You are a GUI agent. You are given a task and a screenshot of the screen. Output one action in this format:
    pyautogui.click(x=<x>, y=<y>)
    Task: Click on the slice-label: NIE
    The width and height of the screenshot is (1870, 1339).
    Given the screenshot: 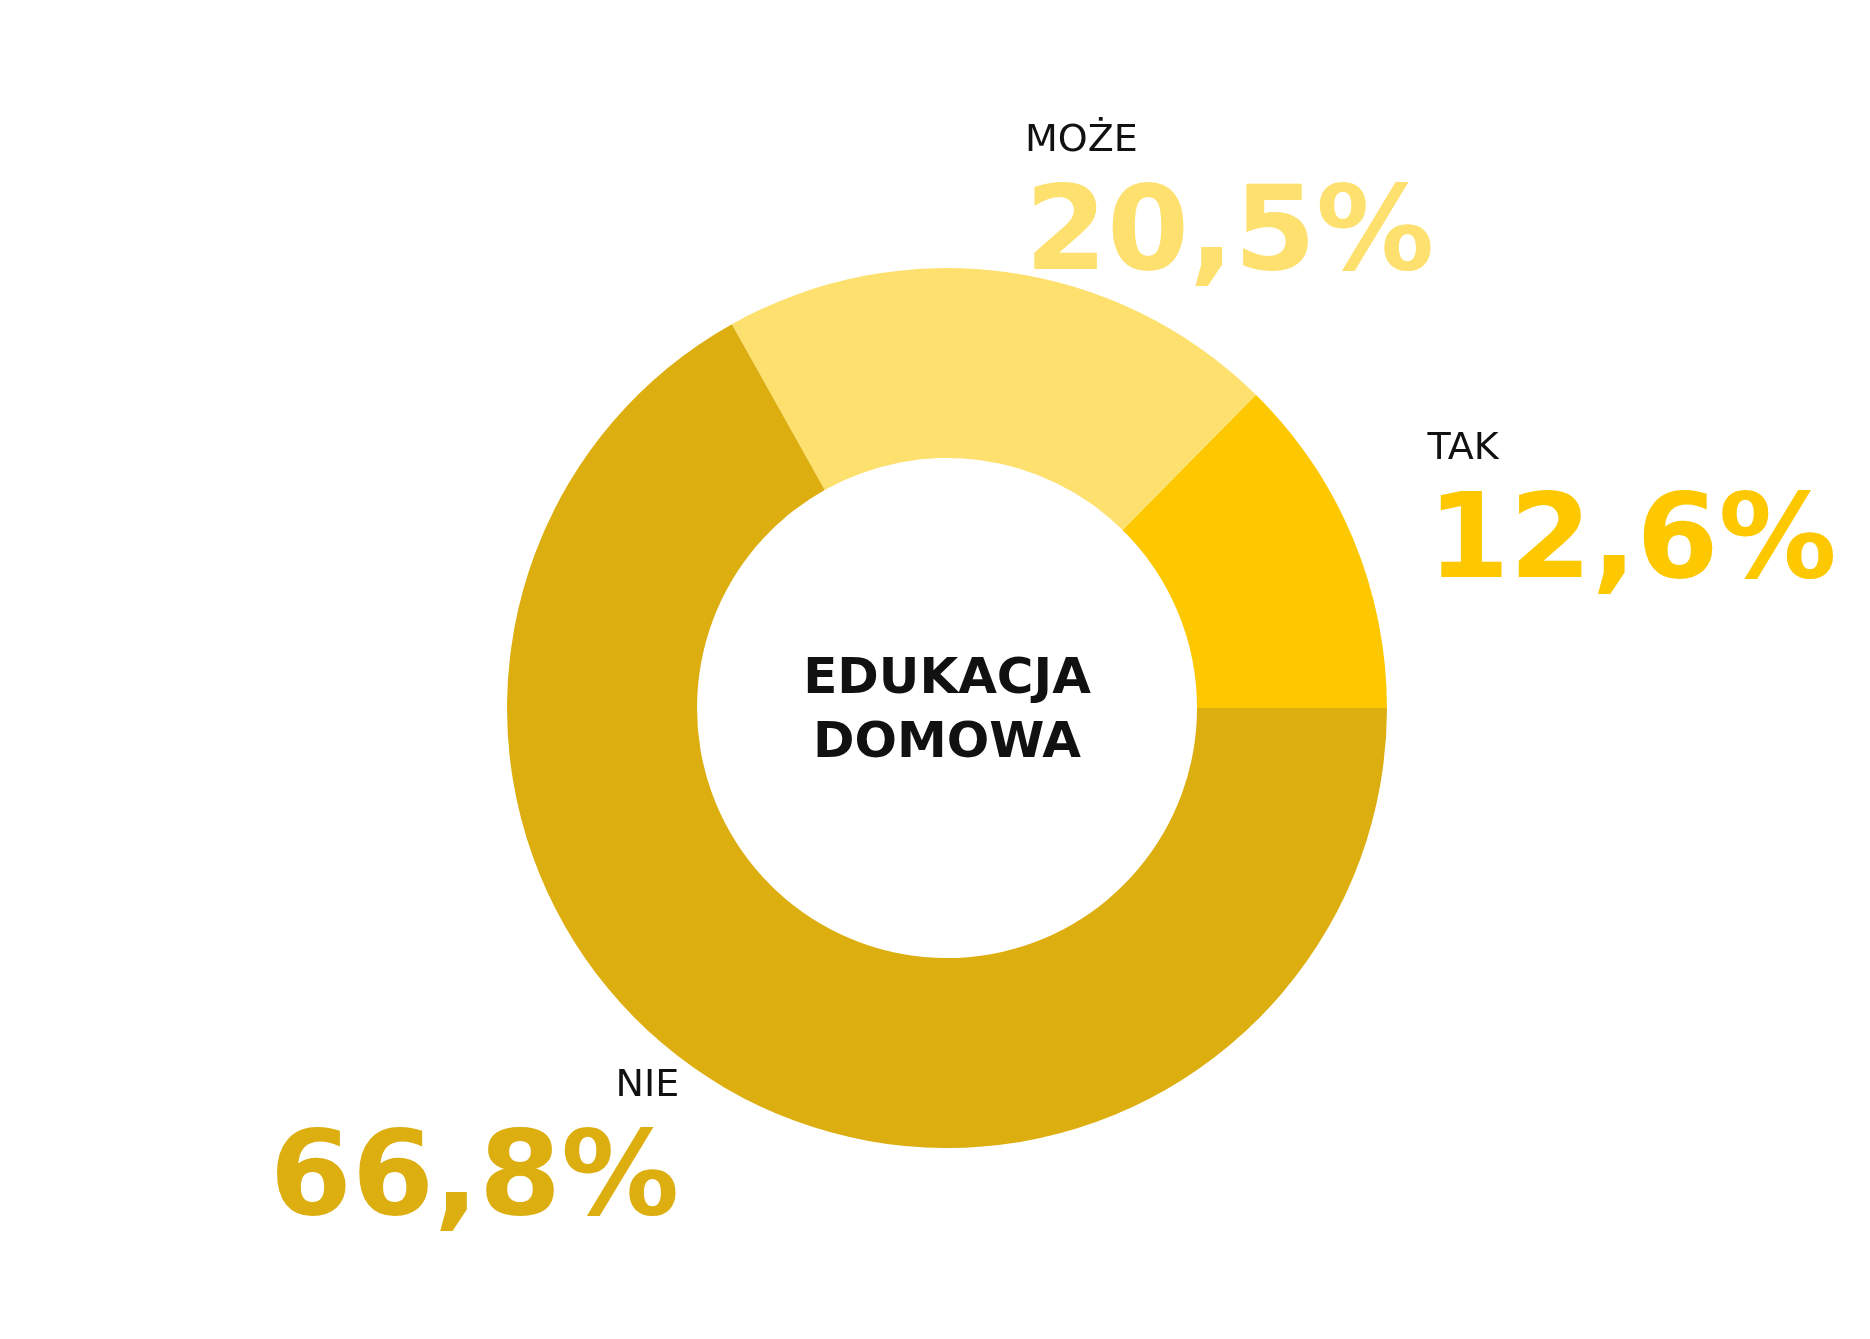 What is the action you would take?
    pyautogui.click(x=647, y=1083)
    